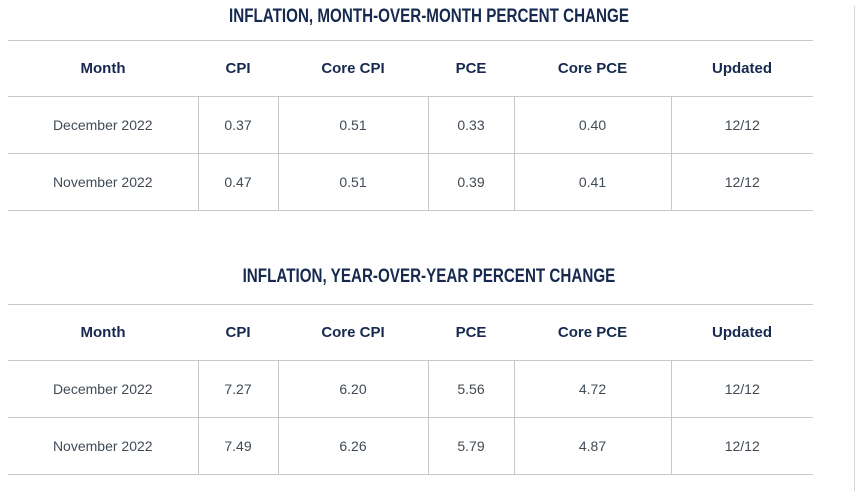 The image size is (858, 491). Describe the element at coordinates (237, 125) in the screenshot. I see `cell-cpi: 0.37` at that location.